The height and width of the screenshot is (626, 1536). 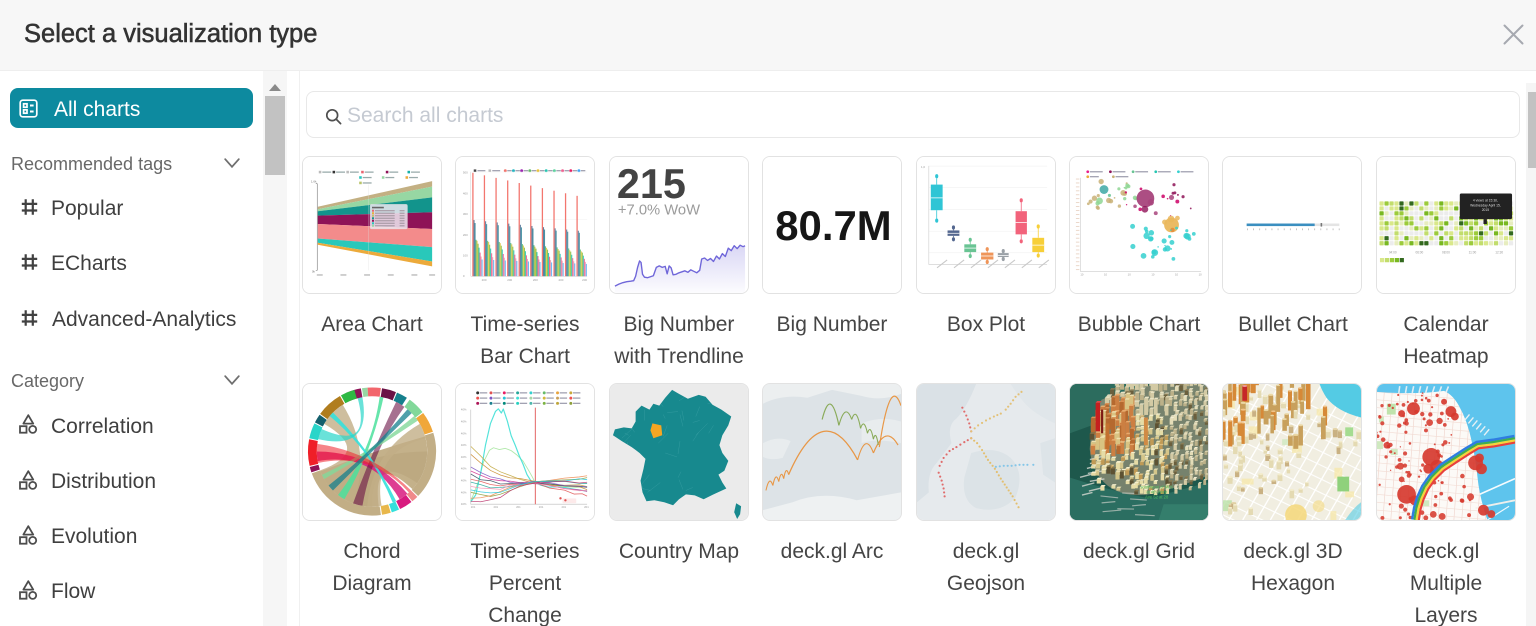 What do you see at coordinates (464, 276) in the screenshot?
I see `svg-text: 0` at bounding box center [464, 276].